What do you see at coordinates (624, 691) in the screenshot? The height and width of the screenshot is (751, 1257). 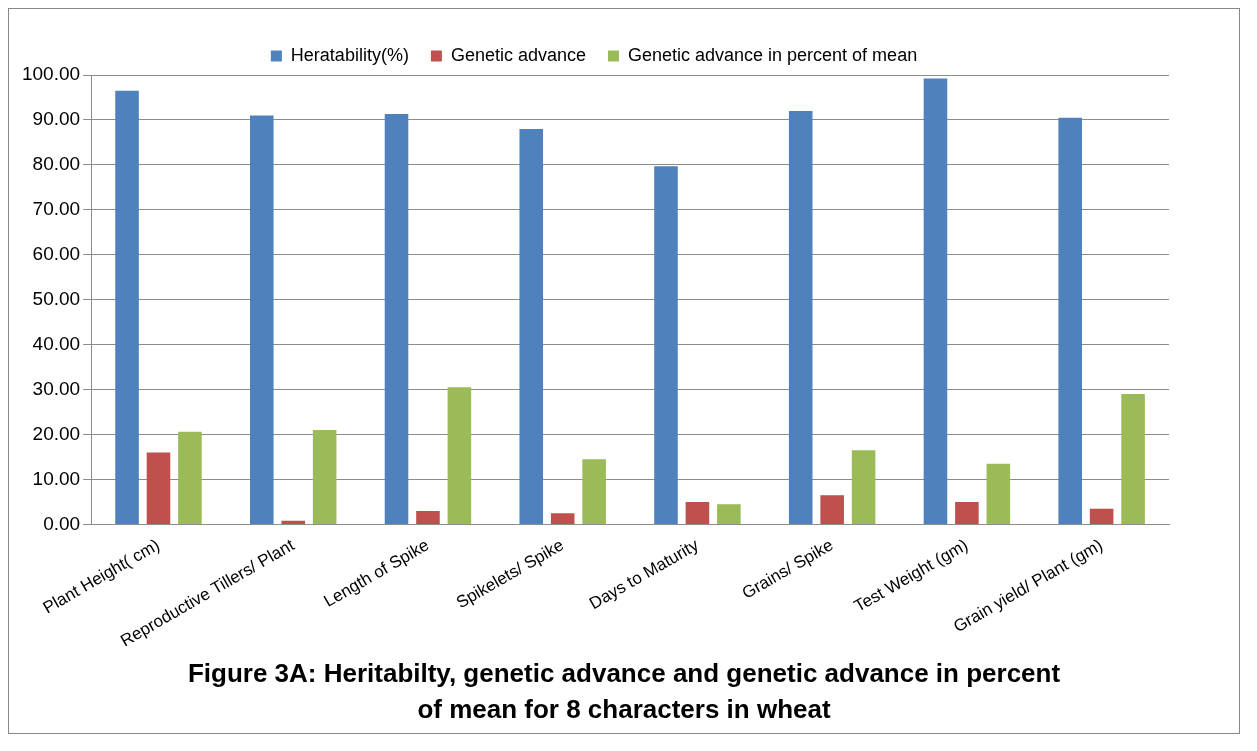 I see `text: Figure 3A: Heritabilty, genetic advance and genetic advance in percent of mean for 8 characters in wheat` at bounding box center [624, 691].